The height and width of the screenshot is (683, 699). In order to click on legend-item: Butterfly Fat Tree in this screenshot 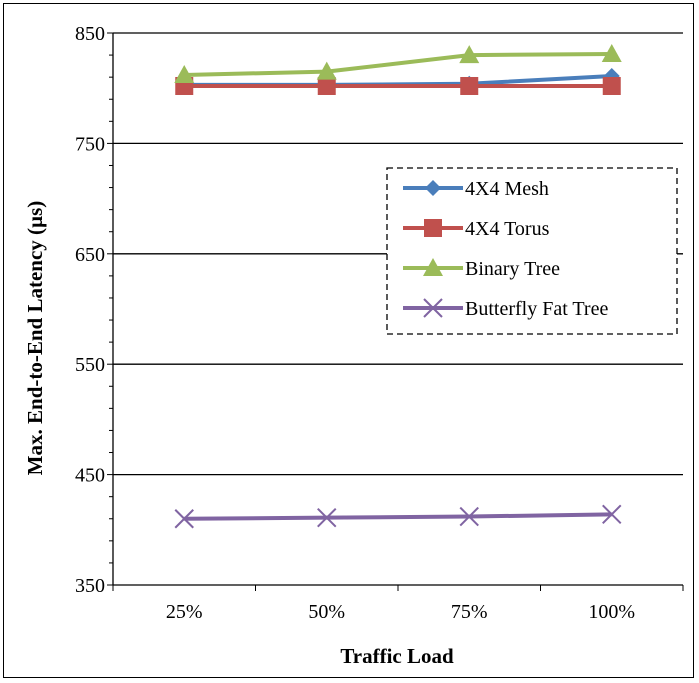, I will do `click(505, 309)`.